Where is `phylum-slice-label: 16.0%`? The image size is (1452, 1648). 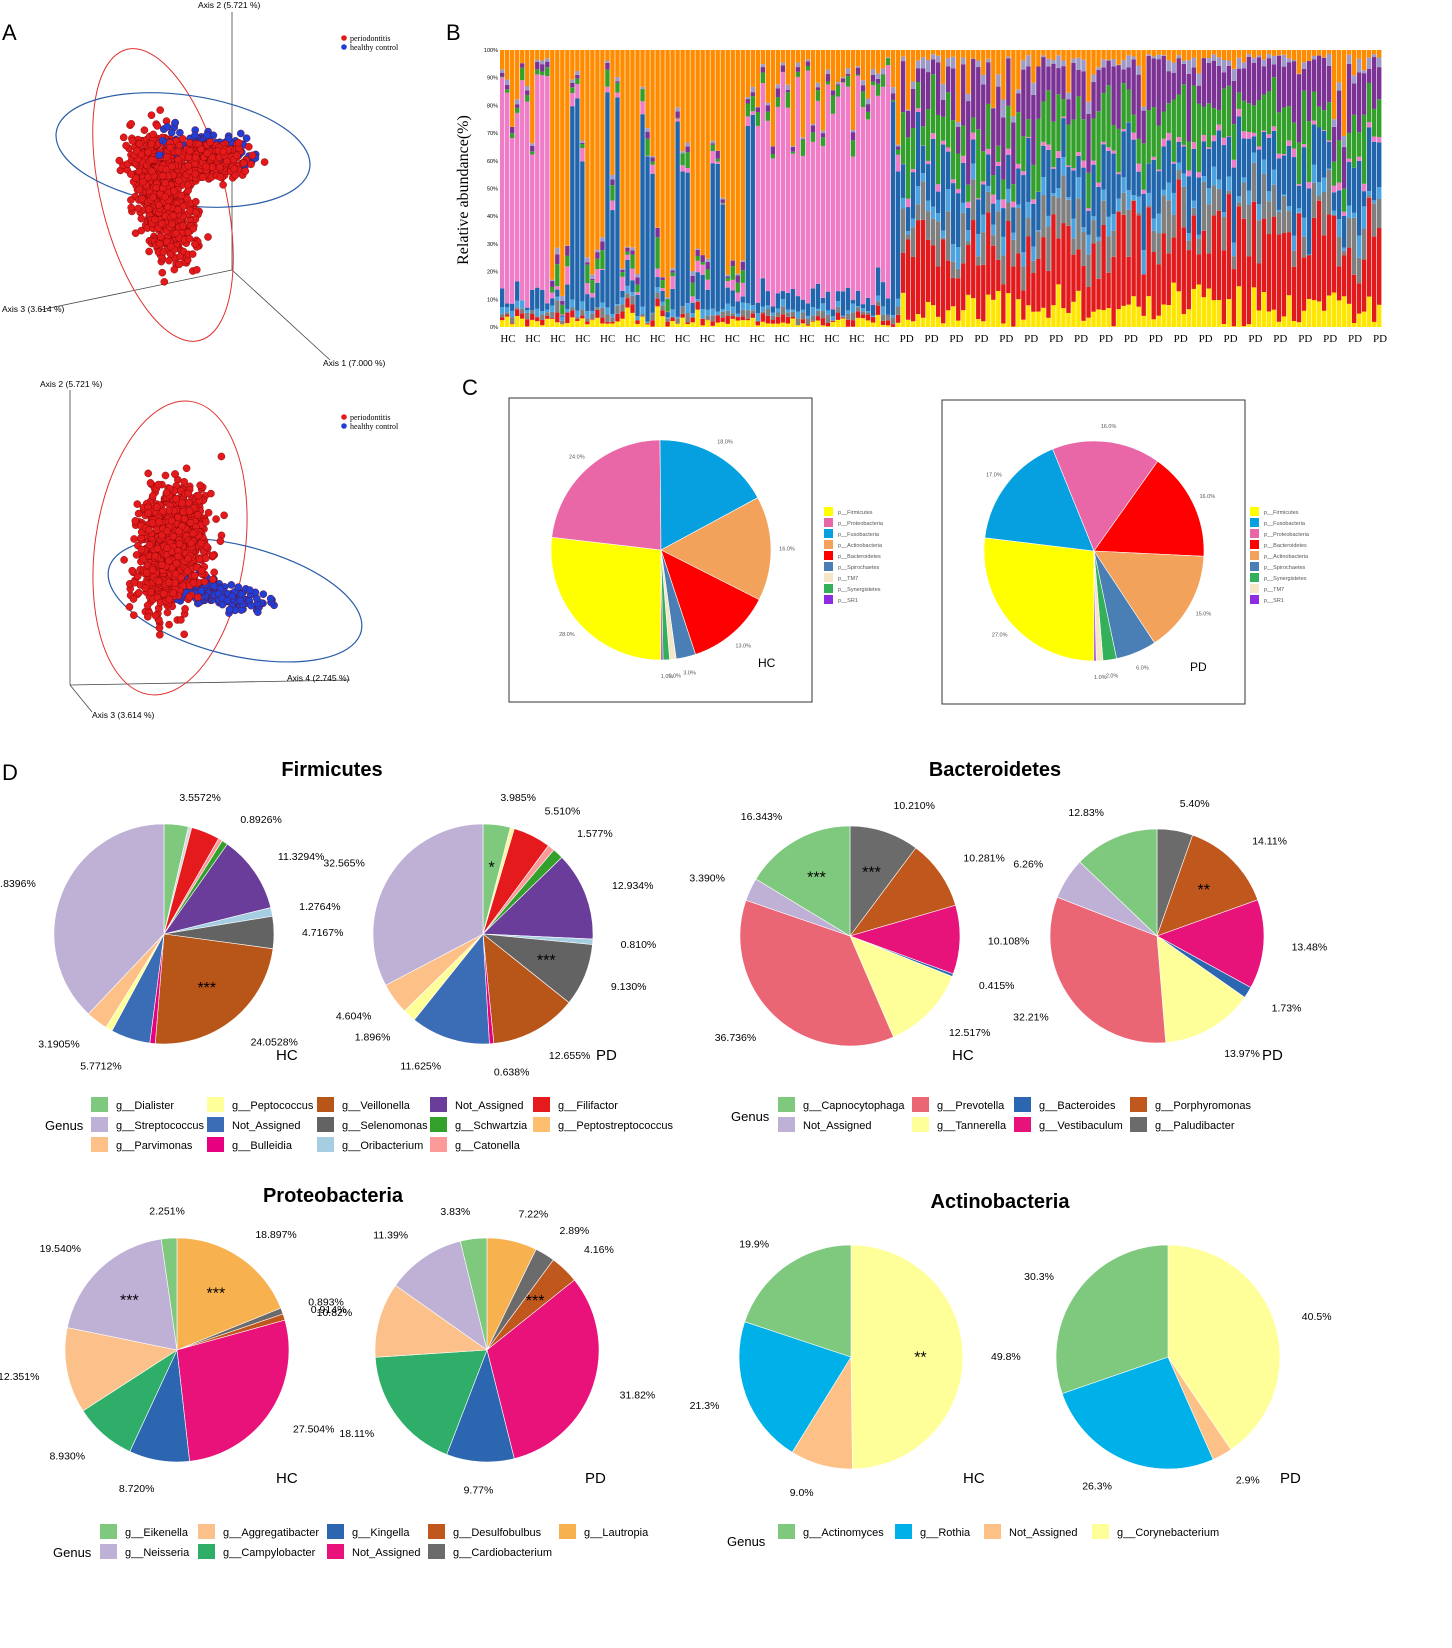
phylum-slice-label: 16.0% is located at coordinates (1109, 427).